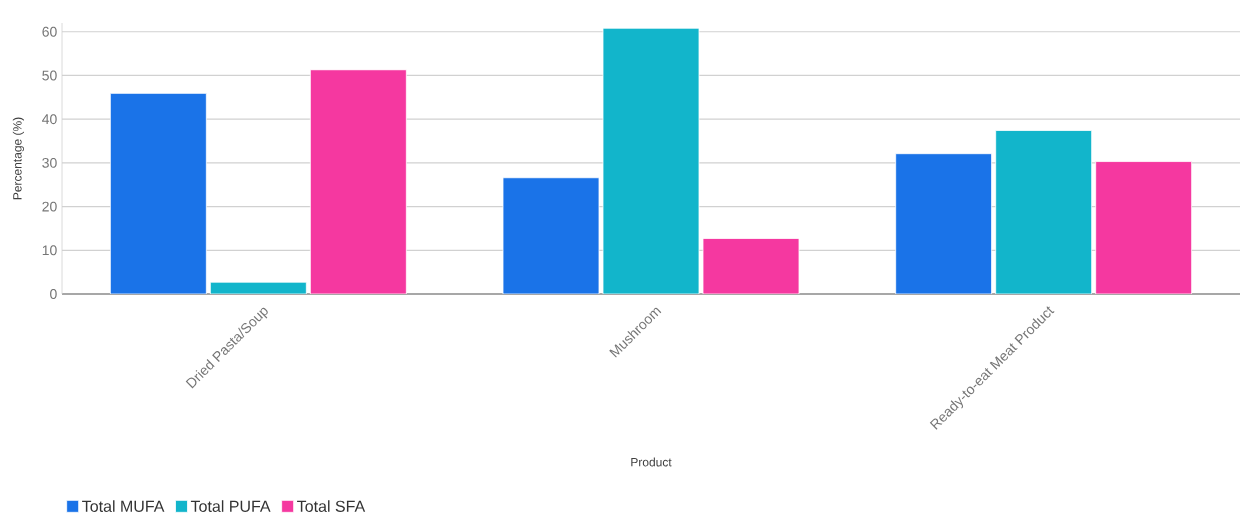 The image size is (1242, 515). I want to click on y-tick-label: 10, so click(49, 250).